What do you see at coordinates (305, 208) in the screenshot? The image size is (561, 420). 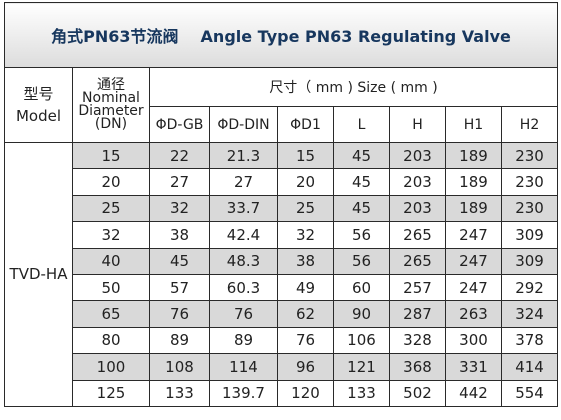 I see `cell-od1: 25` at bounding box center [305, 208].